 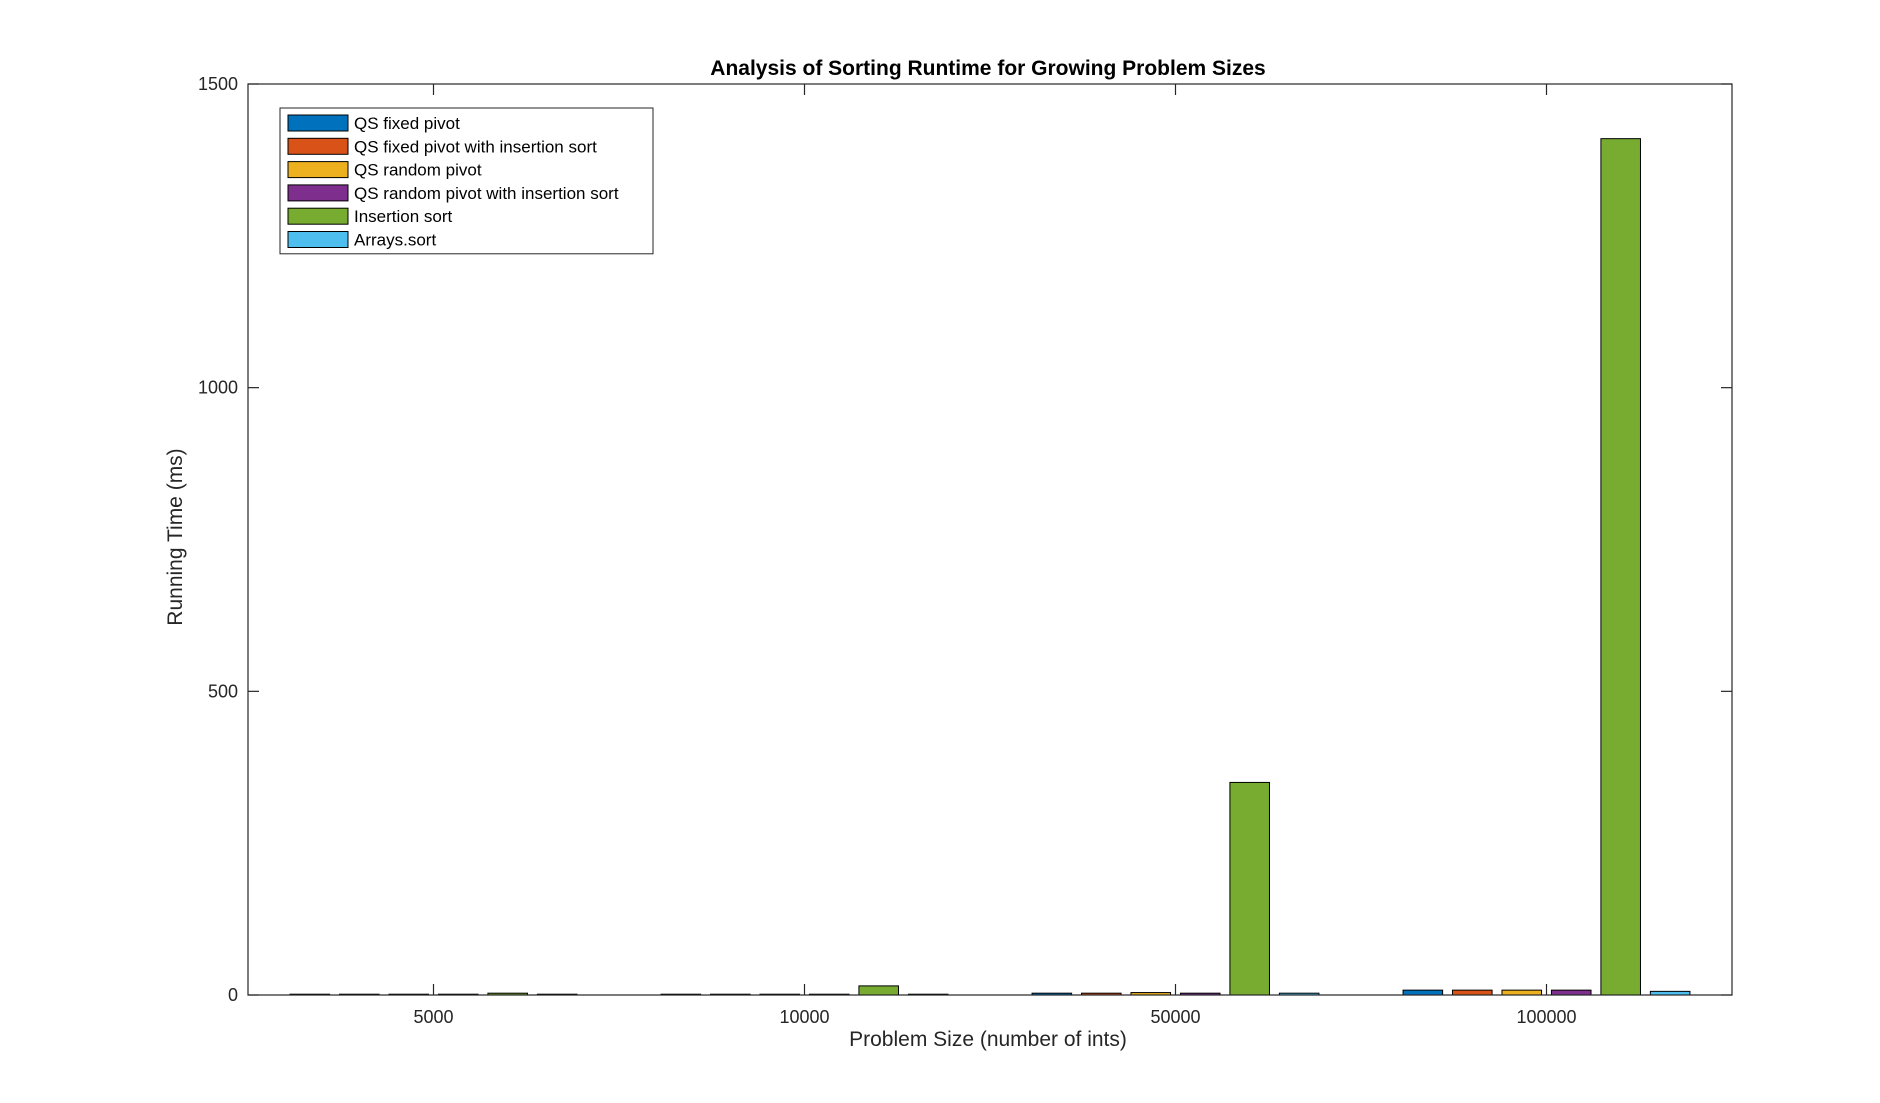 What do you see at coordinates (1175, 1017) in the screenshot?
I see `x-tick-label: 50000` at bounding box center [1175, 1017].